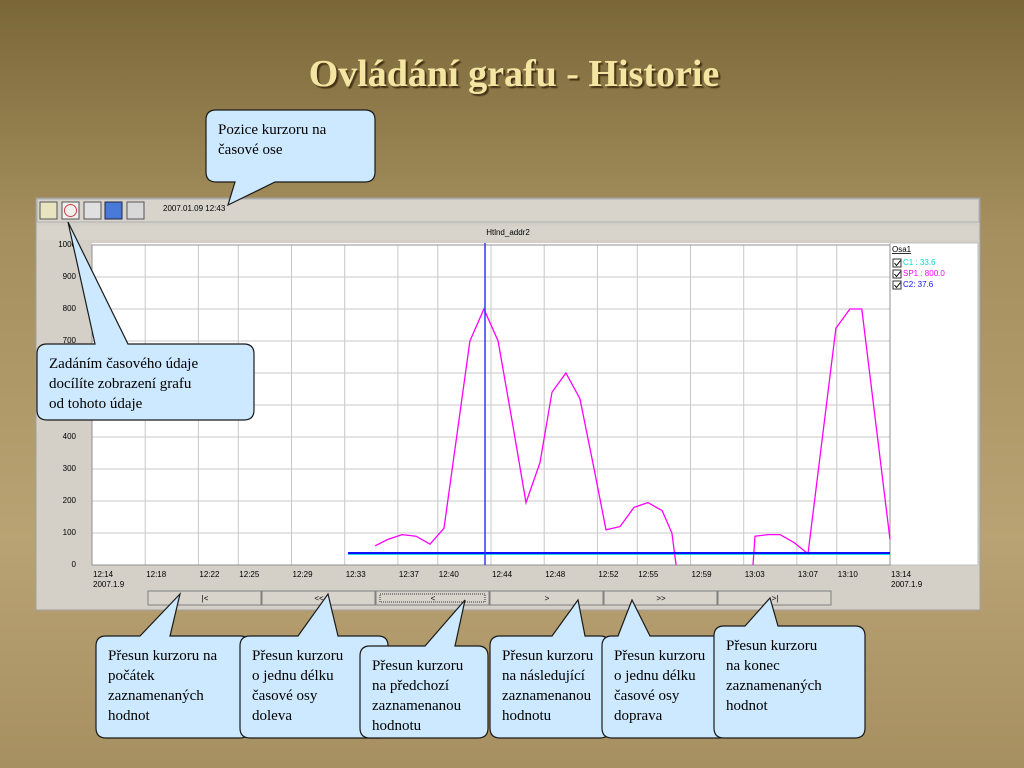 Image resolution: width=1024 pixels, height=768 pixels. Describe the element at coordinates (272, 130) in the screenshot. I see `callout-text: Pozice kurzoru na` at that location.